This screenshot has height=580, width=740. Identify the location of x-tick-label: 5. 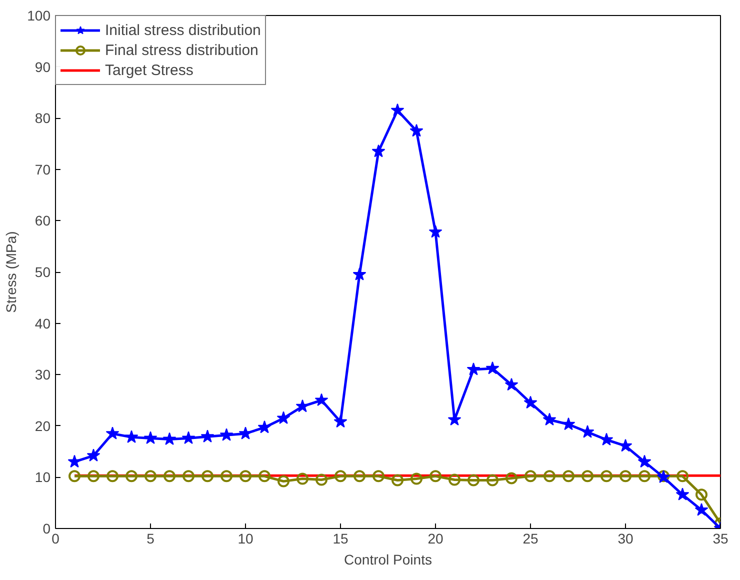
(150, 538).